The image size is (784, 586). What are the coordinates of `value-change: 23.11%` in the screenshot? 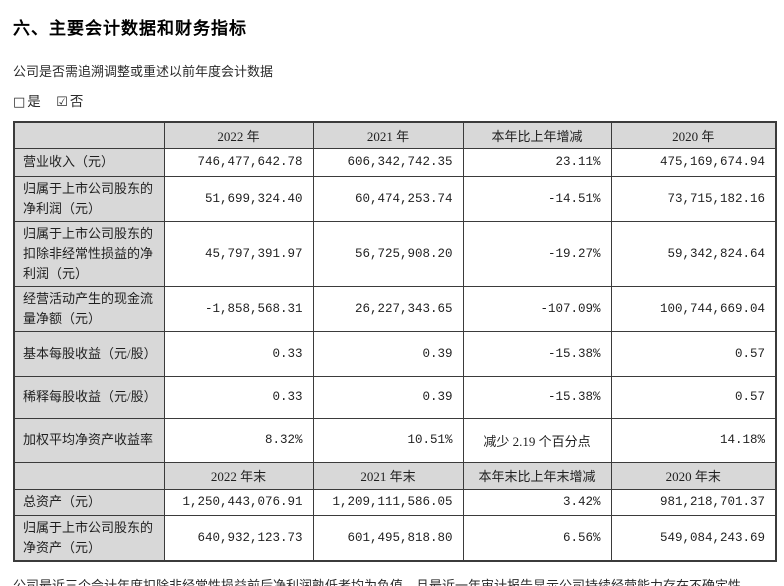 It's located at (537, 162).